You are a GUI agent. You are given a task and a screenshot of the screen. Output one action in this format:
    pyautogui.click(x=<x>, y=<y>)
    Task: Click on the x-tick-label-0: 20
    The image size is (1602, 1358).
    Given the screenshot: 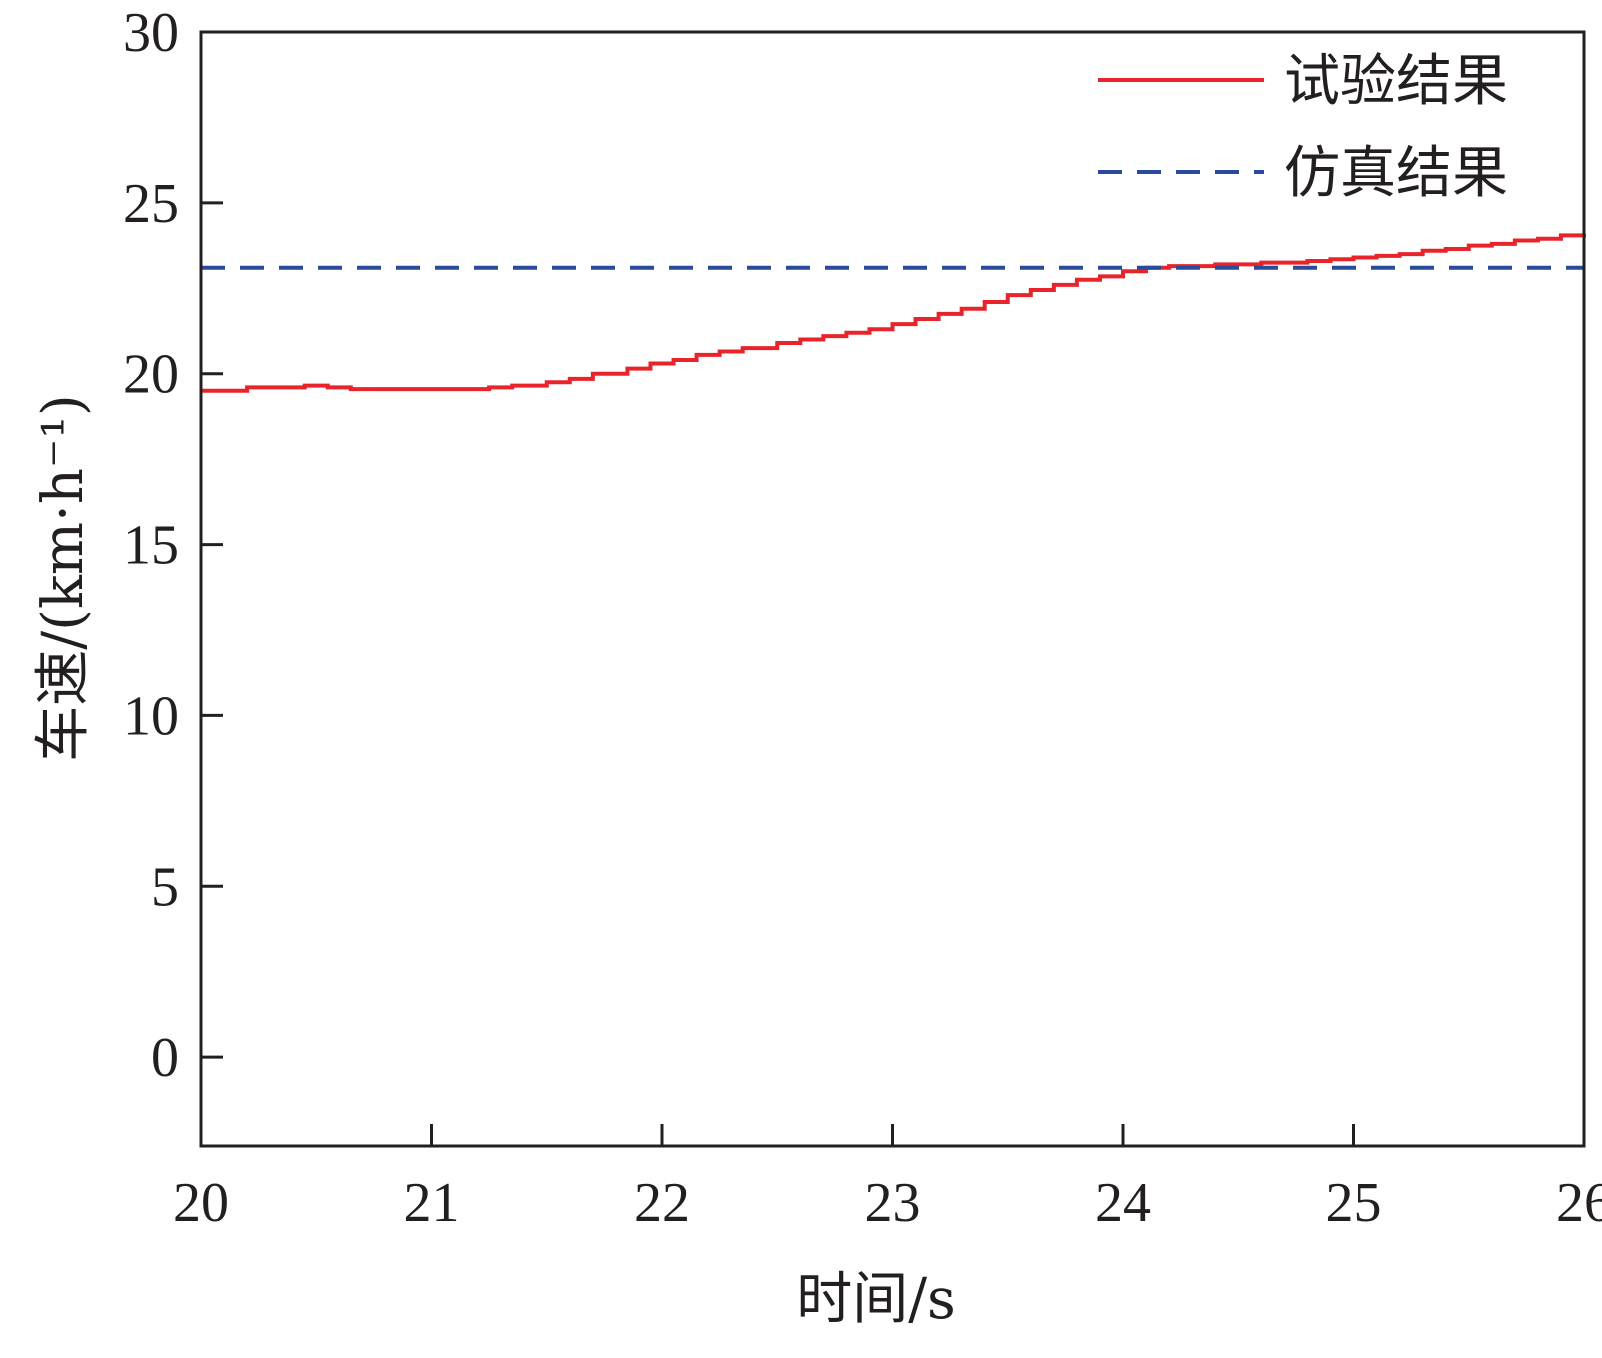 What is the action you would take?
    pyautogui.click(x=201, y=1203)
    